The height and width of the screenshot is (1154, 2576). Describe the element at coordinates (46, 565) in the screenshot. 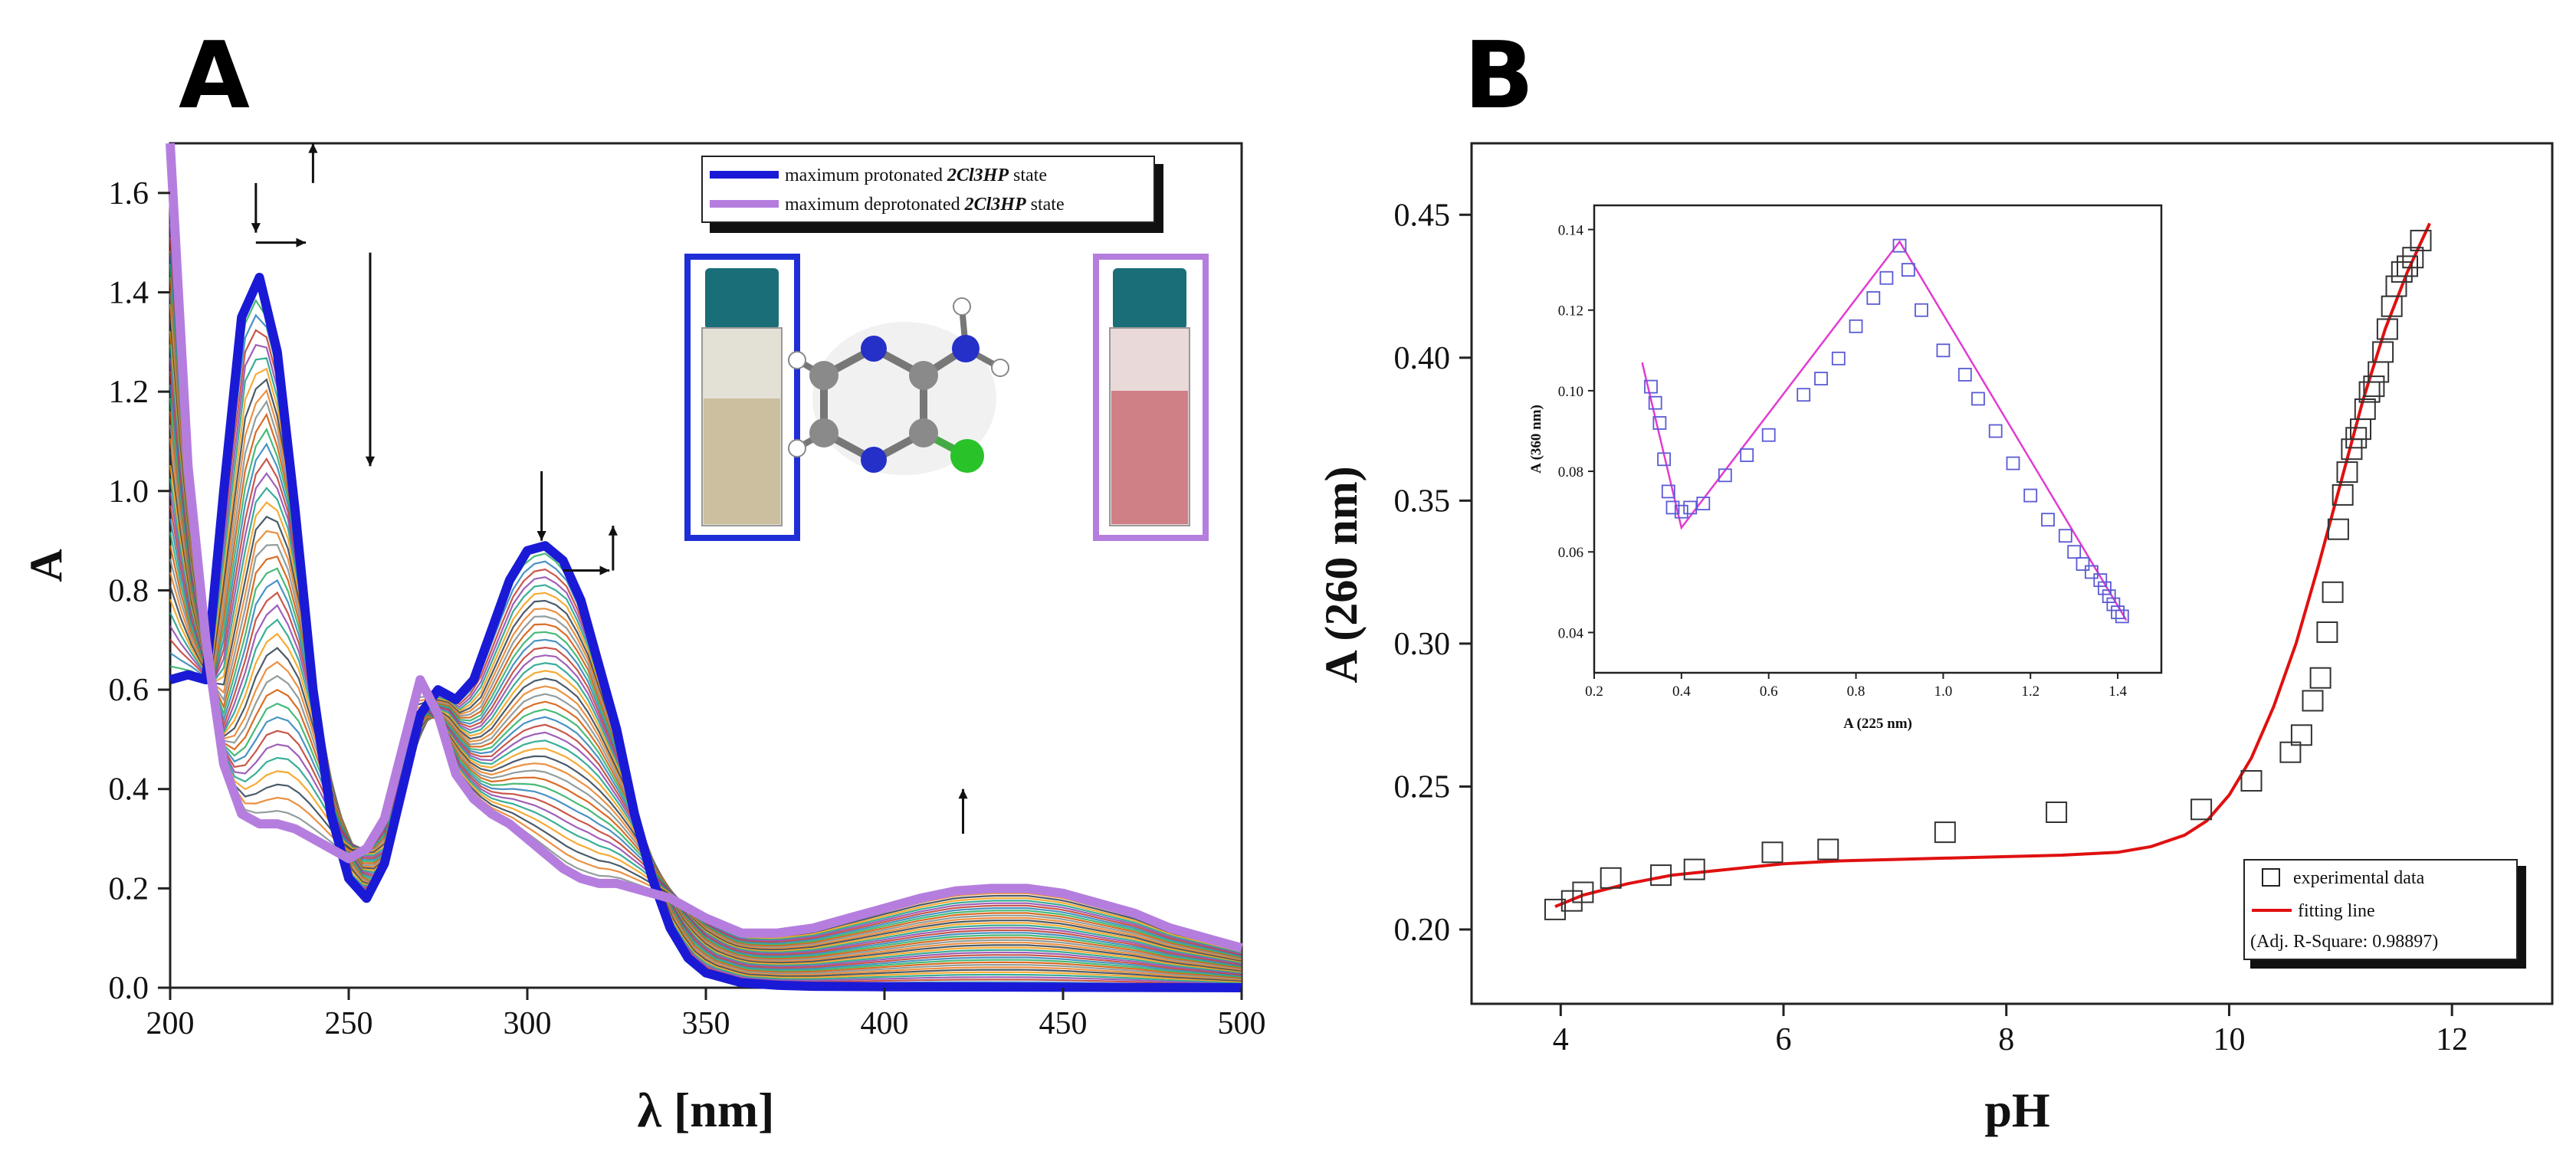

I see `panel-a-y-axis-title: A` at that location.